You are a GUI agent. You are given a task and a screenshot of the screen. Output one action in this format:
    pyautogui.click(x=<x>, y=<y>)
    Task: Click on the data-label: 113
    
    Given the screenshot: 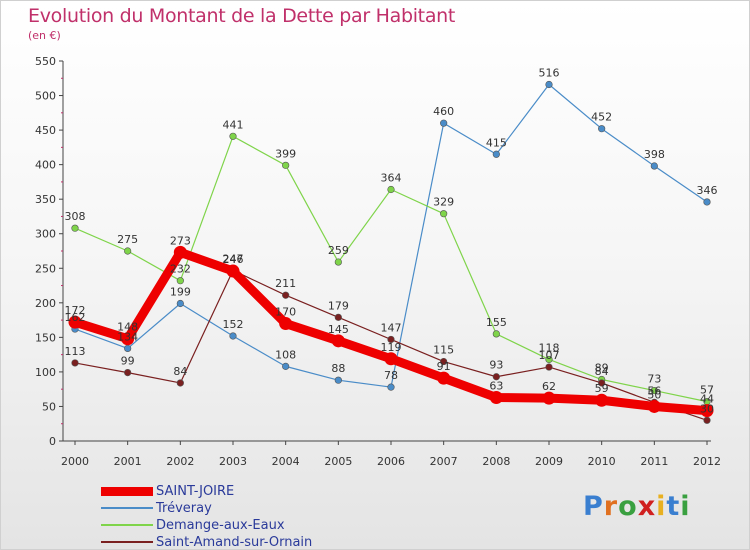 What is the action you would take?
    pyautogui.click(x=75, y=351)
    